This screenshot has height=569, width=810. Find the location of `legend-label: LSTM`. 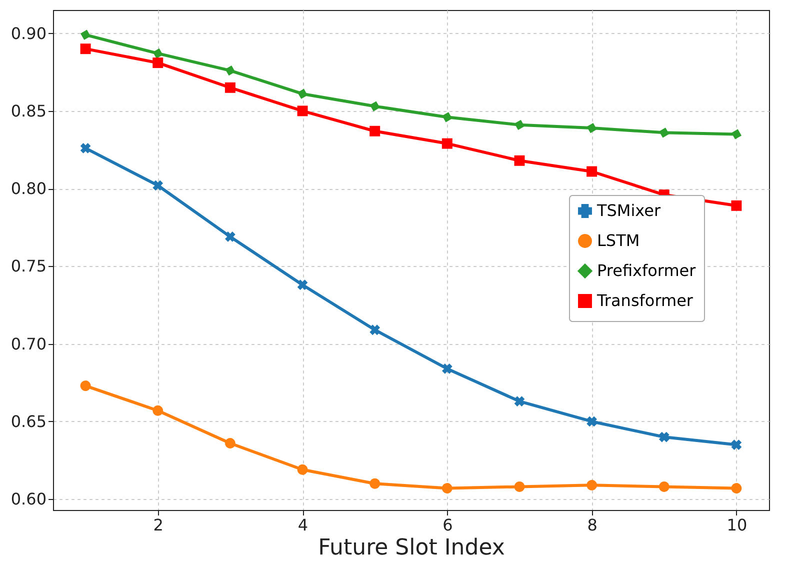

legend-label: LSTM is located at coordinates (618, 240).